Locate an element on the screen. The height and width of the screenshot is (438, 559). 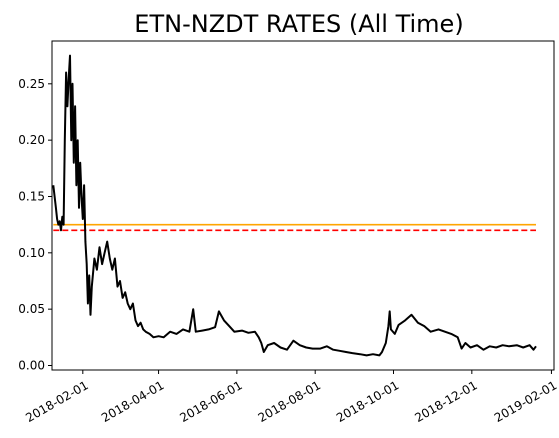
y-tick-label: 0.10 is located at coordinates (31, 253).